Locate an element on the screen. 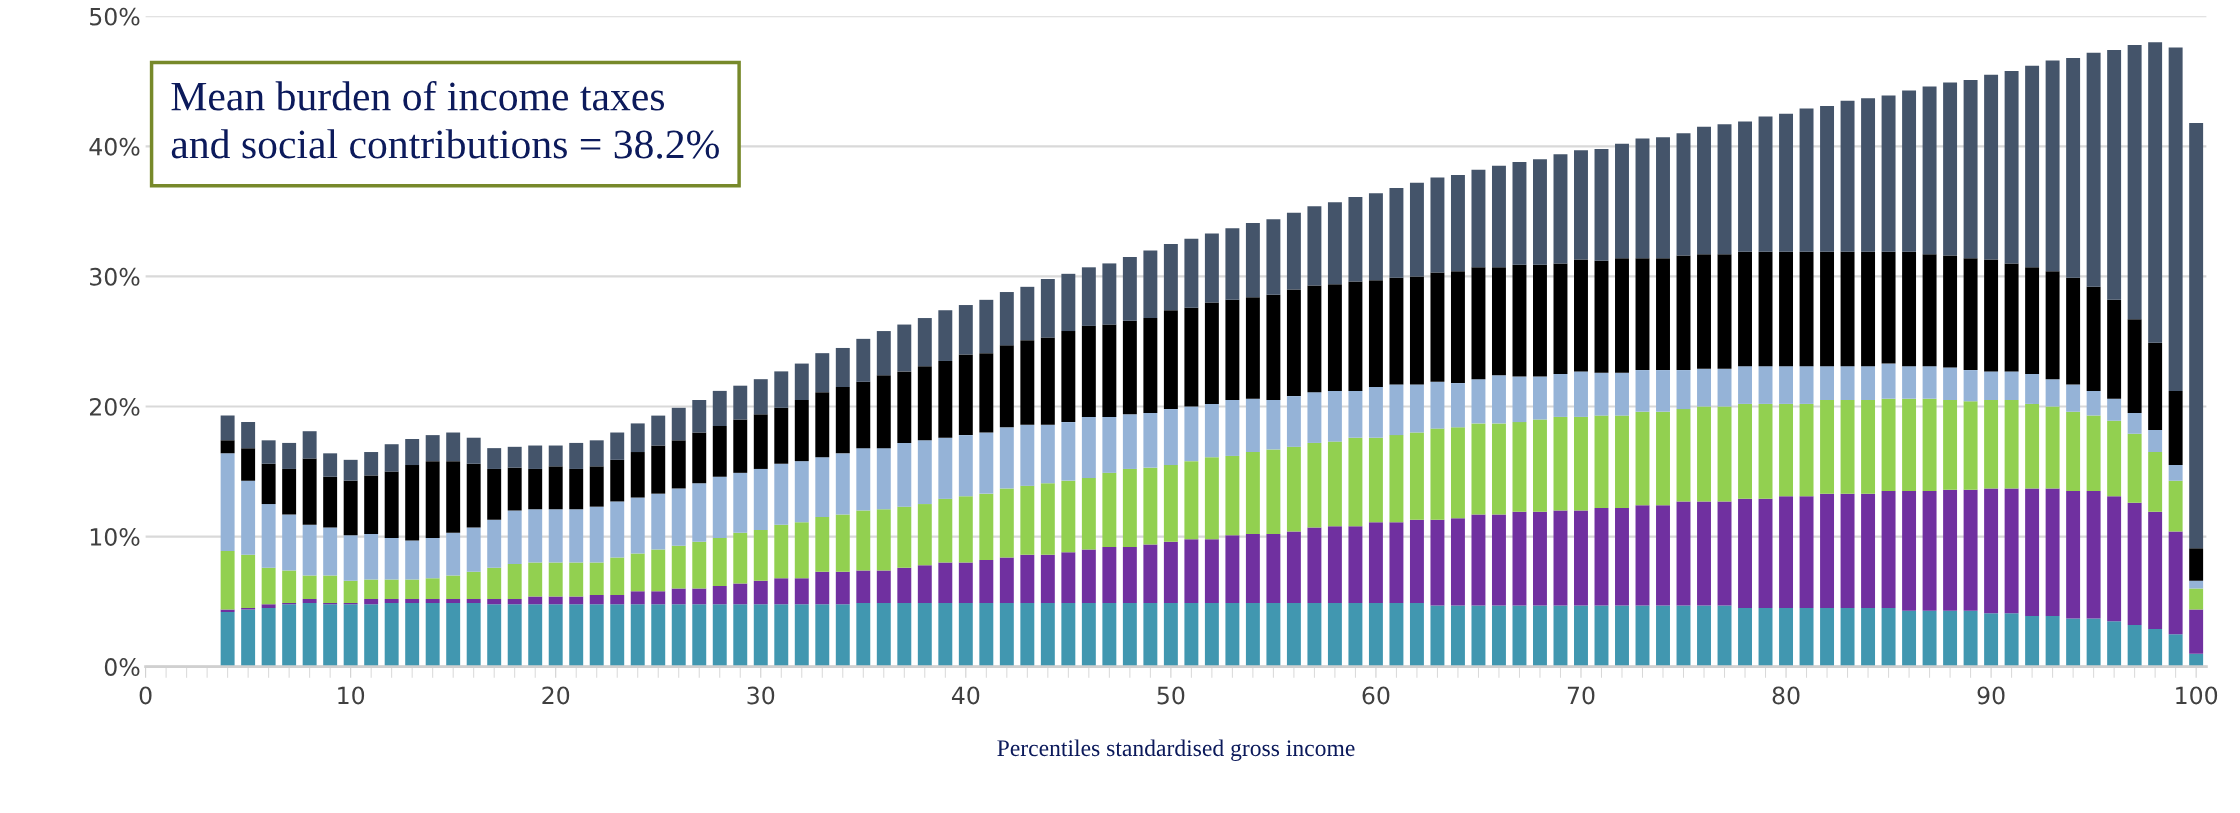 The width and height of the screenshot is (2240, 813). x-tick-label: 60 is located at coordinates (1376, 695).